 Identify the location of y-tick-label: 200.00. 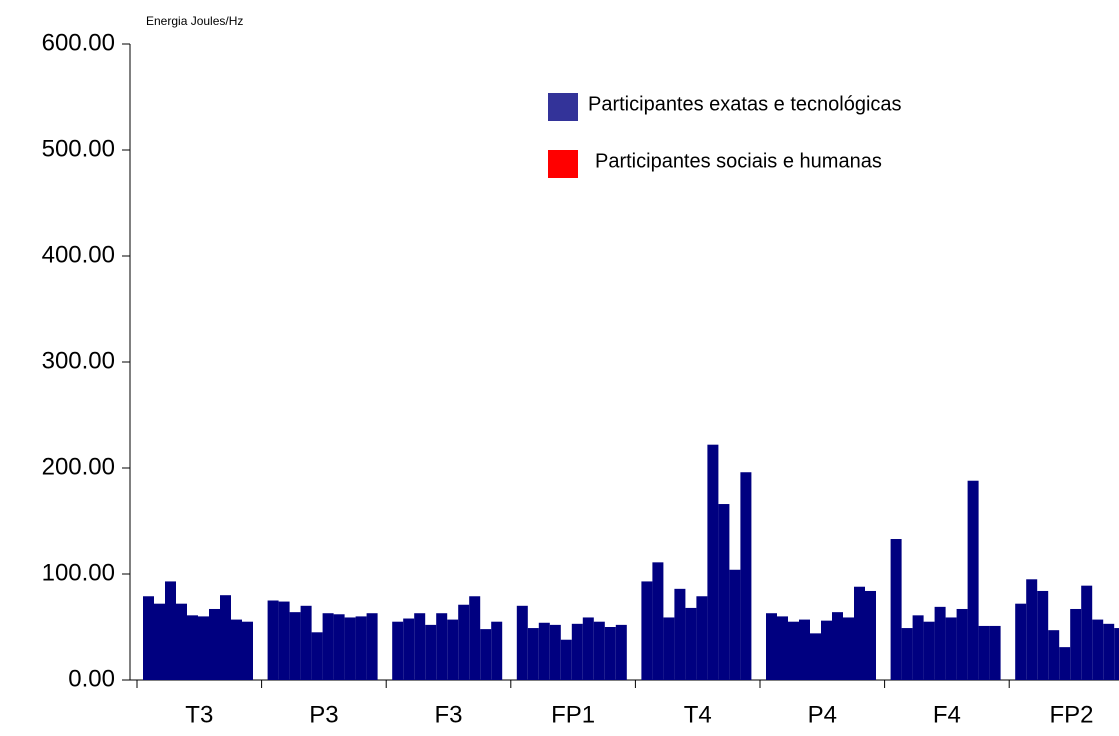
(78, 466).